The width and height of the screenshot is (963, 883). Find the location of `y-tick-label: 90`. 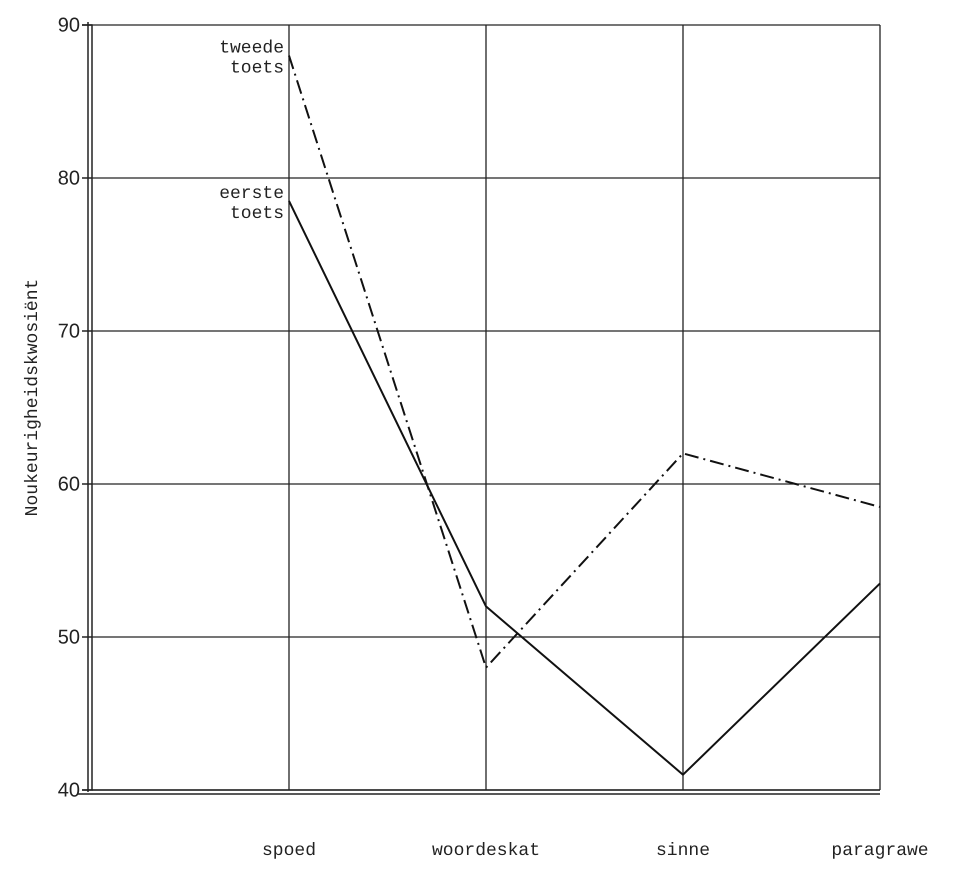

y-tick-label: 90 is located at coordinates (69, 25).